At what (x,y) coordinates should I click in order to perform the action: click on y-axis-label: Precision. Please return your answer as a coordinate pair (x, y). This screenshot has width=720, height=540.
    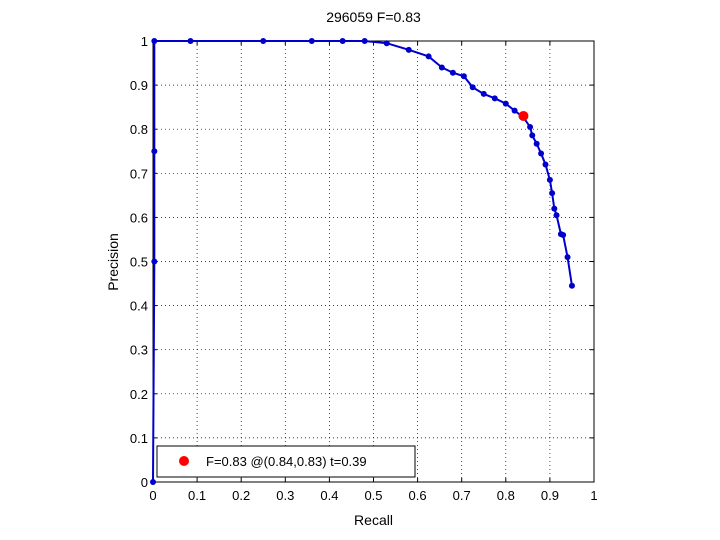
    Looking at the image, I should click on (113, 262).